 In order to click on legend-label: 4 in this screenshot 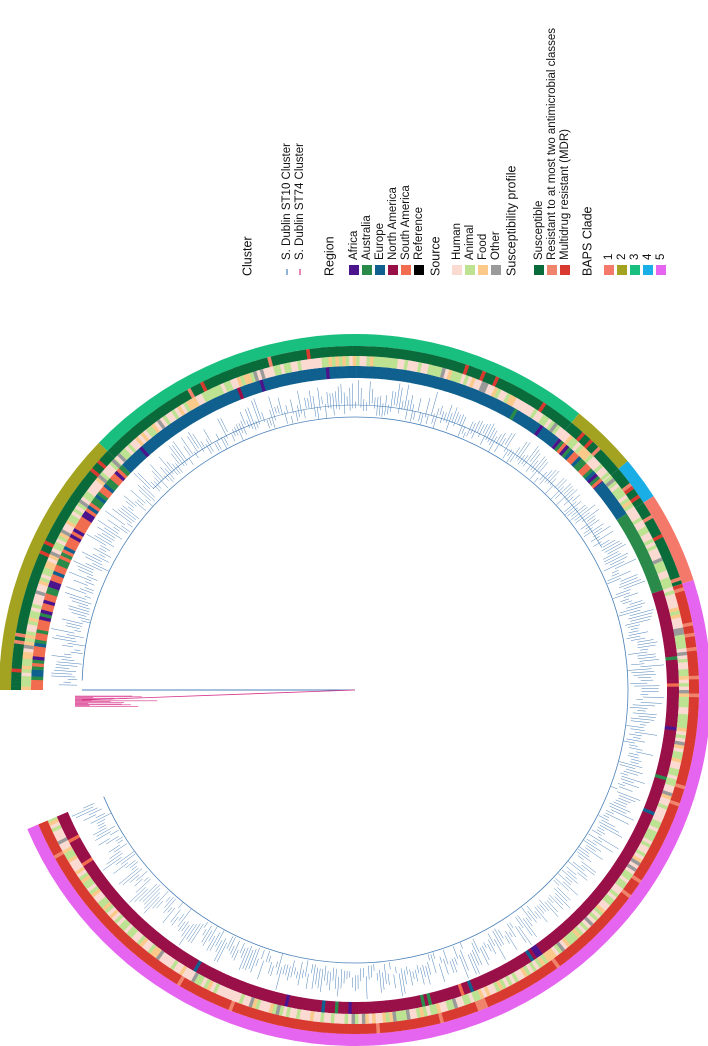, I will do `click(648, 256)`.